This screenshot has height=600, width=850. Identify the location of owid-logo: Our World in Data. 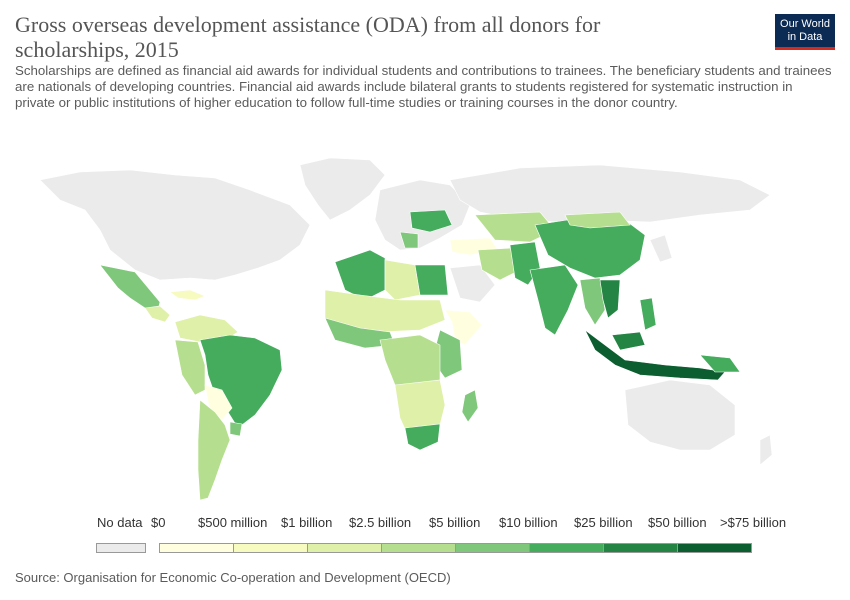
(805, 32).